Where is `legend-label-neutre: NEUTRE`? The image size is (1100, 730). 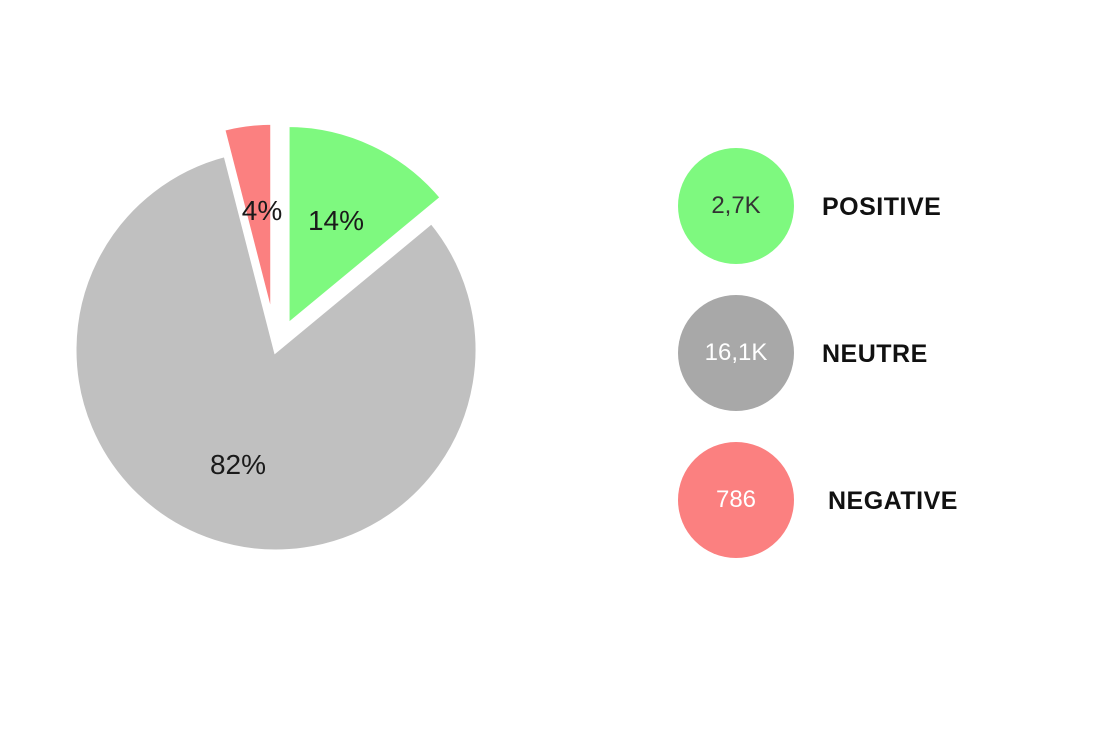
legend-label-neutre: NEUTRE is located at coordinates (875, 354).